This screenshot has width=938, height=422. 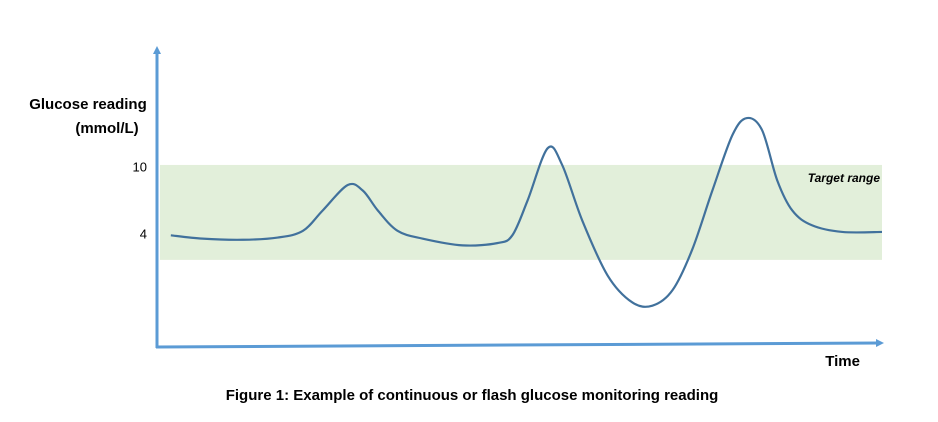 What do you see at coordinates (88, 104) in the screenshot?
I see `y-axis-label: Glucose reading` at bounding box center [88, 104].